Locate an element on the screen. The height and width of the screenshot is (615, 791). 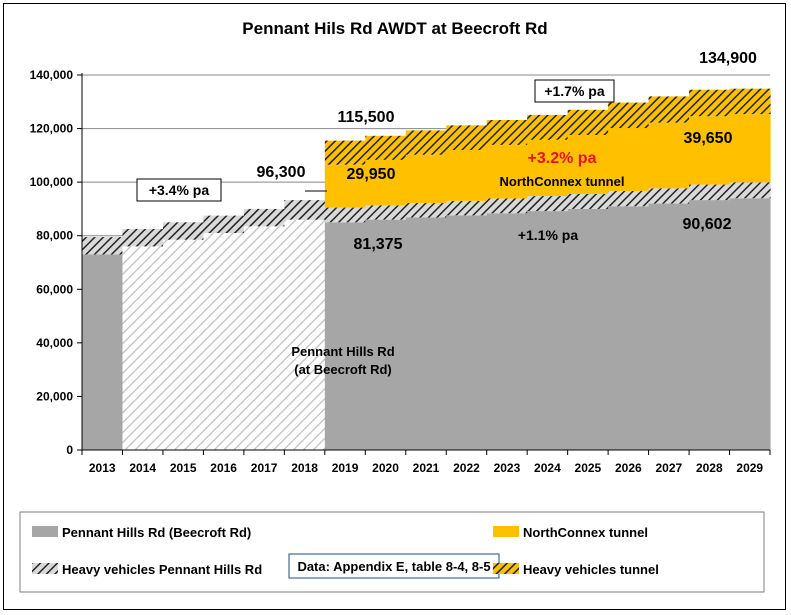
heavy-tunnel-bar-2021 is located at coordinates (426, 142).